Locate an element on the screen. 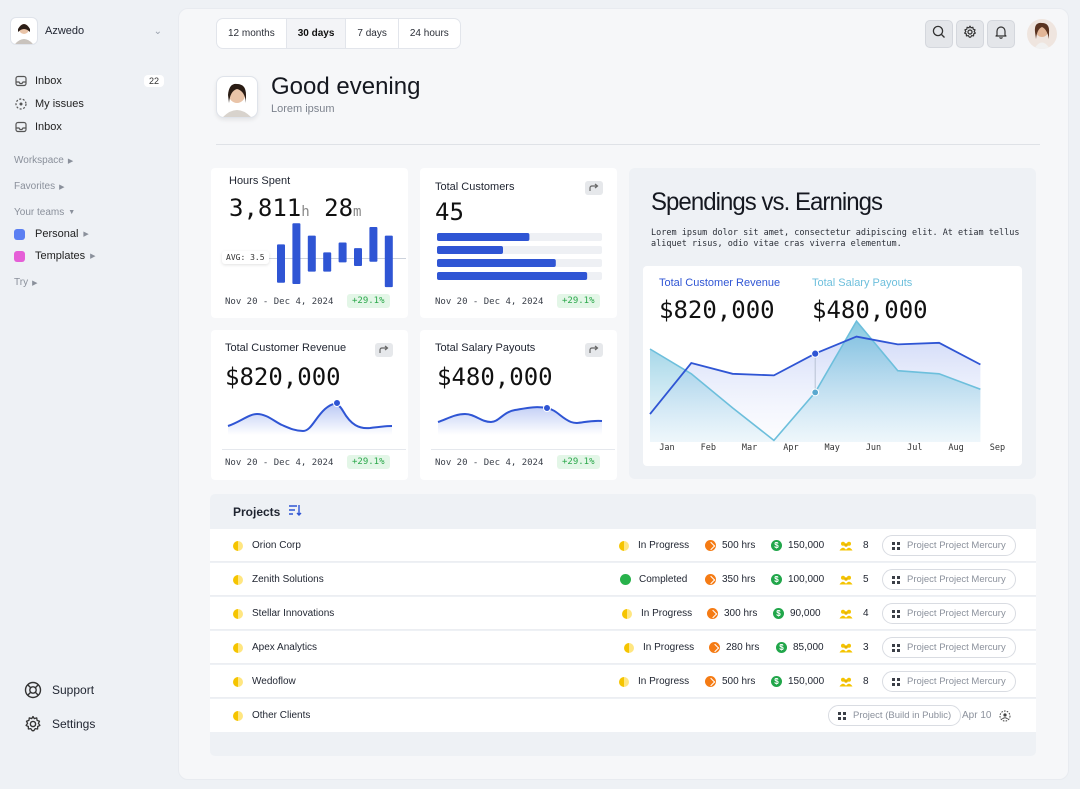 The image size is (1080, 789). project-hours: 300 hrs is located at coordinates (732, 613).